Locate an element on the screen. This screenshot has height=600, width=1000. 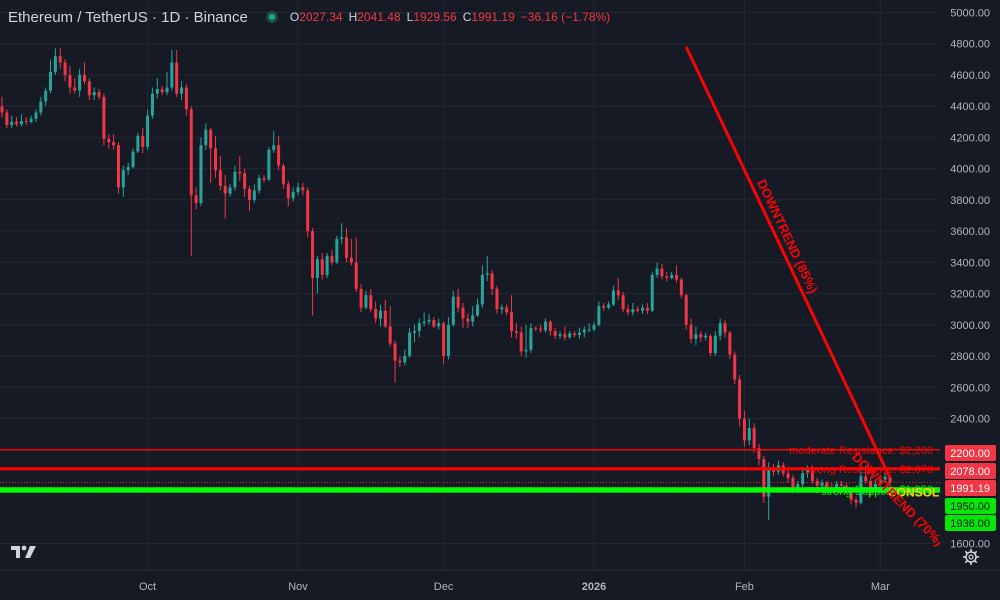
low-key: L is located at coordinates (410, 17).